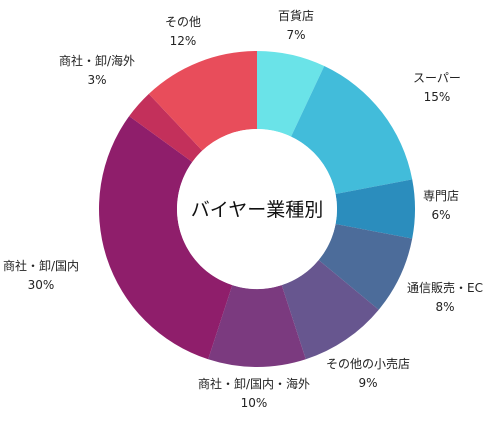  What do you see at coordinates (445, 287) in the screenshot?
I see `slice-label-name-4: 通信販売・EC` at bounding box center [445, 287].